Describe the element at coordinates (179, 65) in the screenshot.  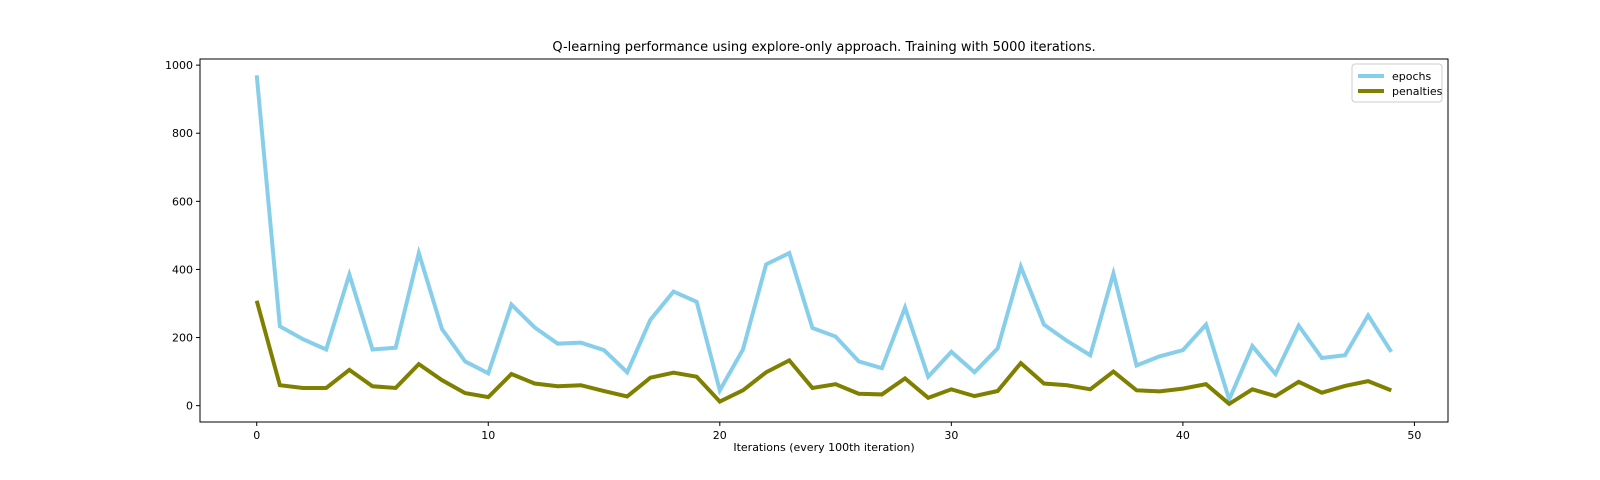
I see `y-tick-label: 1000` at that location.